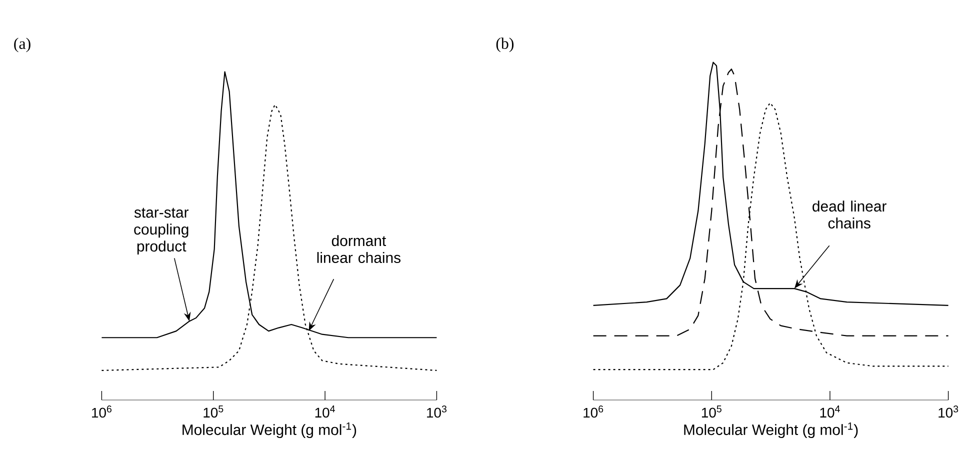 The width and height of the screenshot is (966, 466). What do you see at coordinates (22, 45) in the screenshot?
I see `chart-title: (a)` at bounding box center [22, 45].